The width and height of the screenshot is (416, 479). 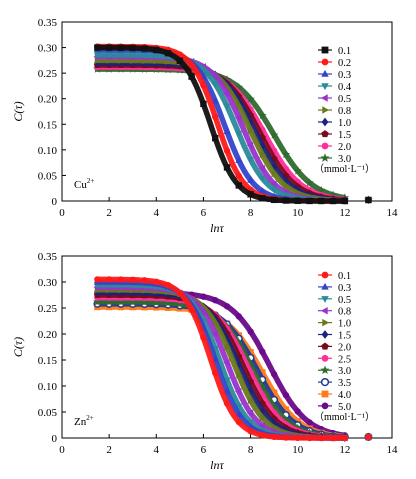 What do you see at coordinates (334, 51) in the screenshot?
I see `legend-item: 0.1` at bounding box center [334, 51].